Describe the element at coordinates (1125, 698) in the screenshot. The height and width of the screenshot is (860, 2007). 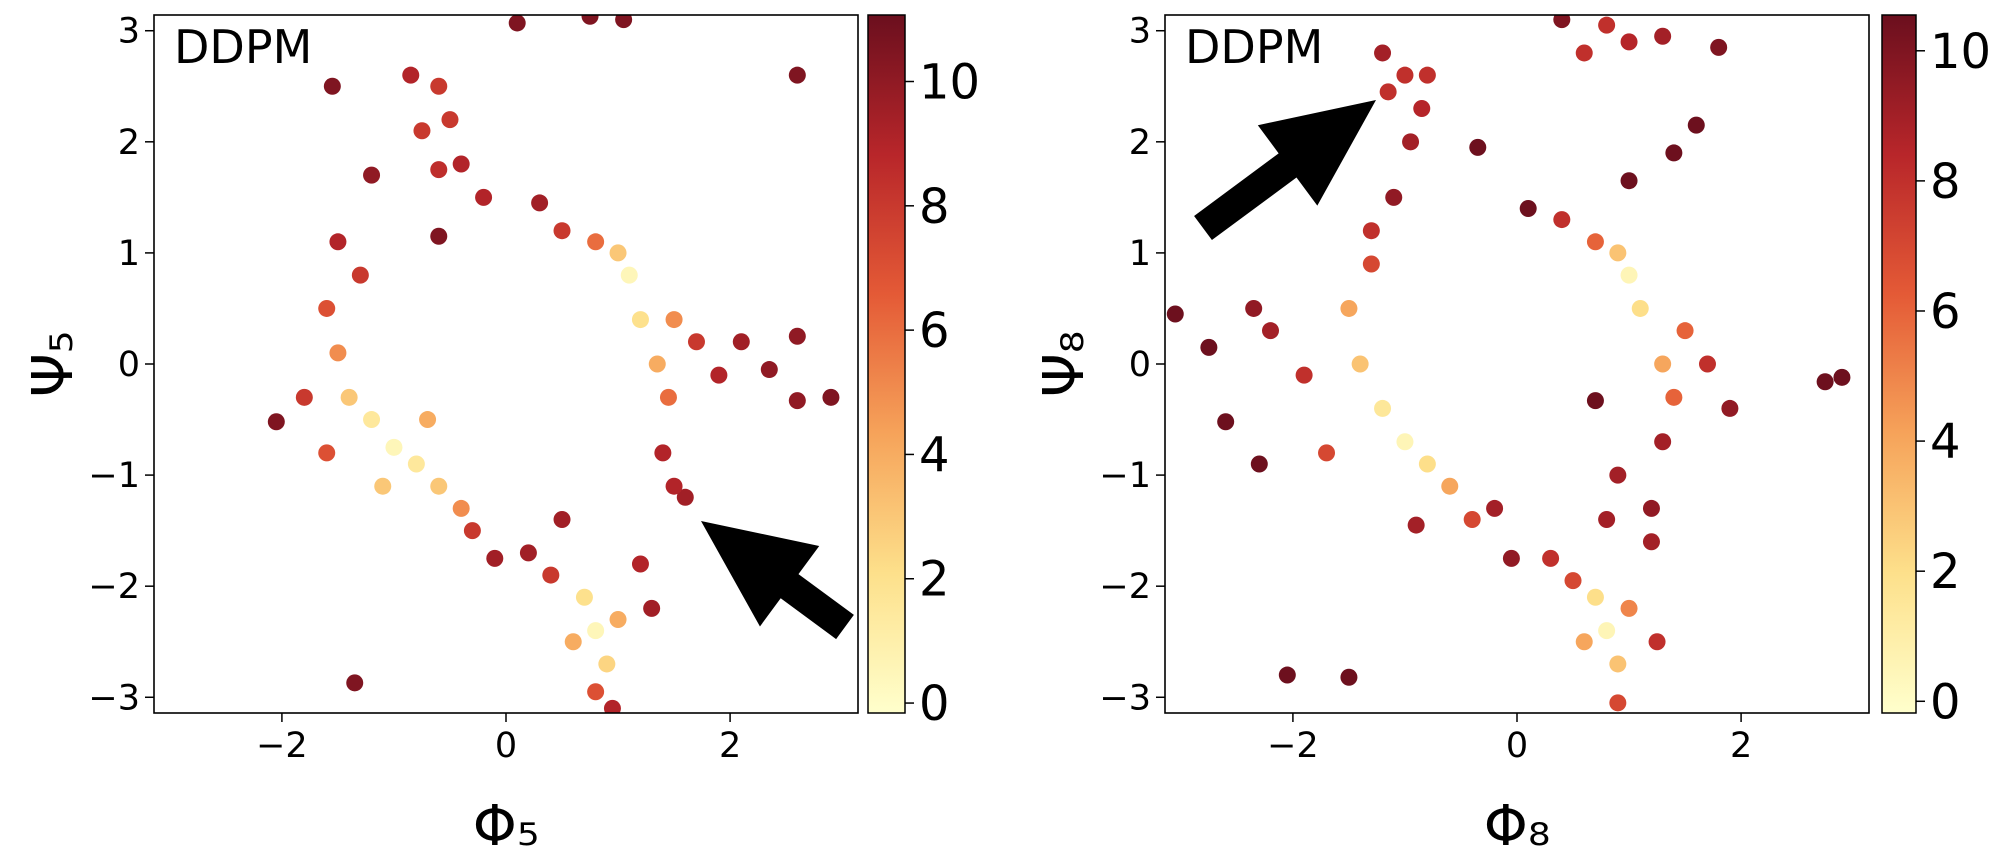
I see `y-tick-label: −3` at that location.